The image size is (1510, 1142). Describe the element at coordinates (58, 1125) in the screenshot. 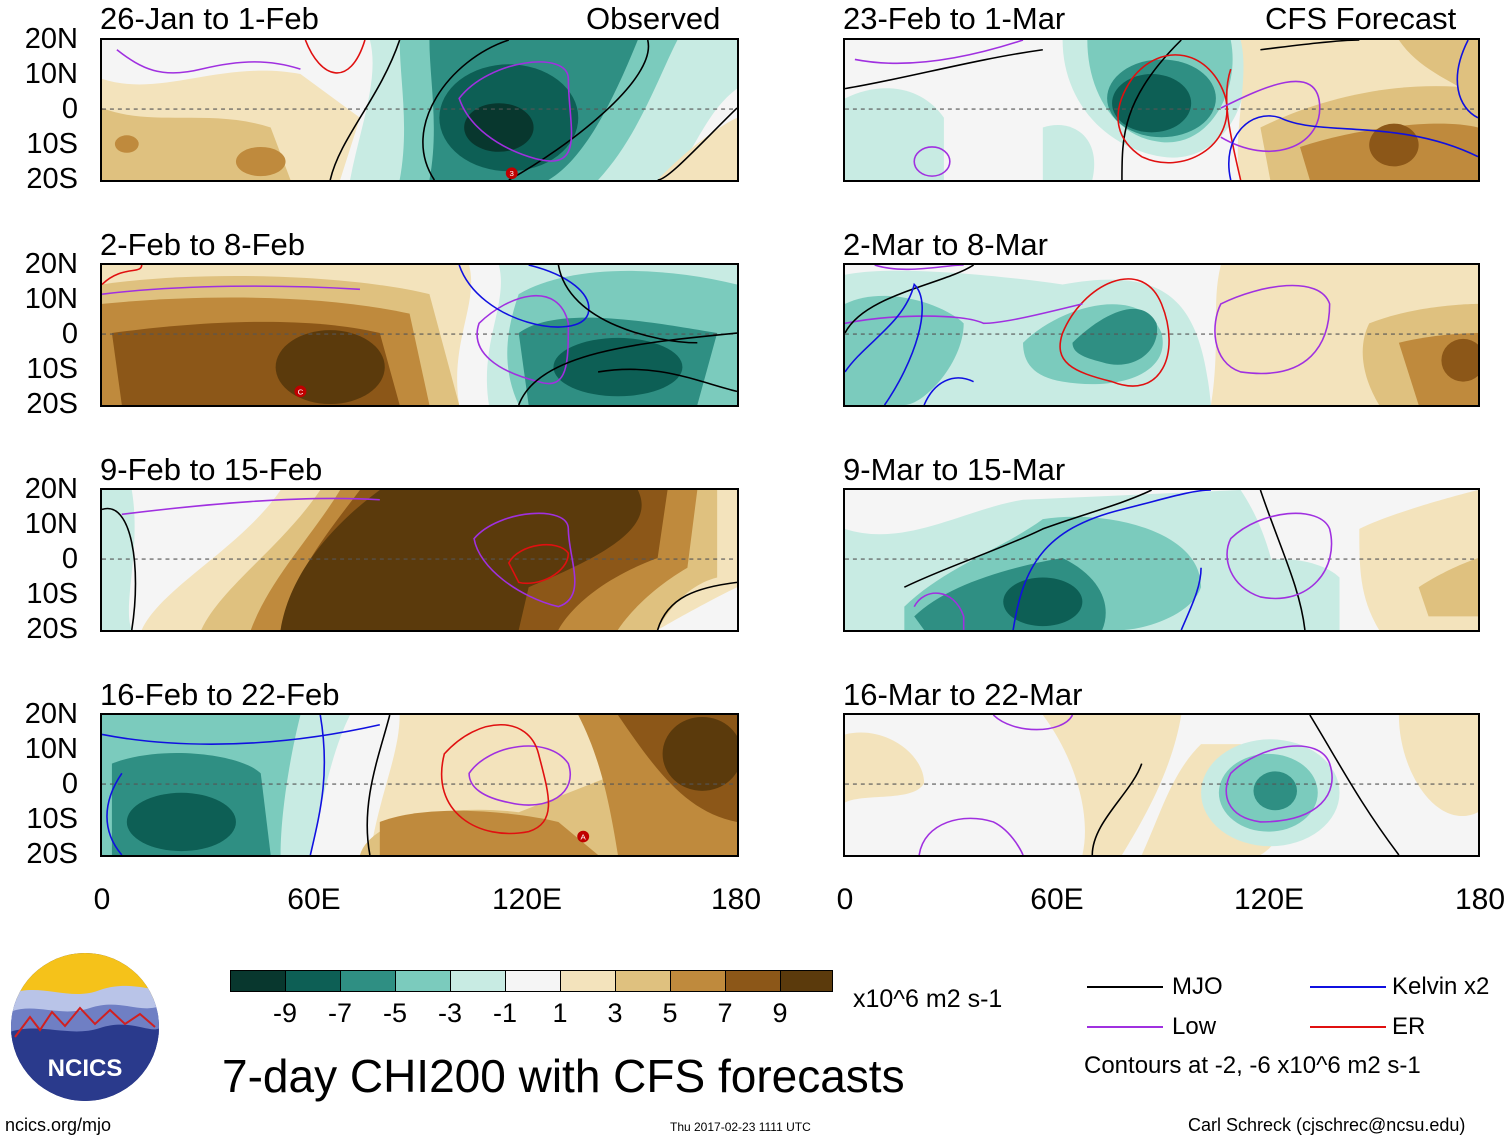

I see `website-link: ncics.org/mjo` at that location.